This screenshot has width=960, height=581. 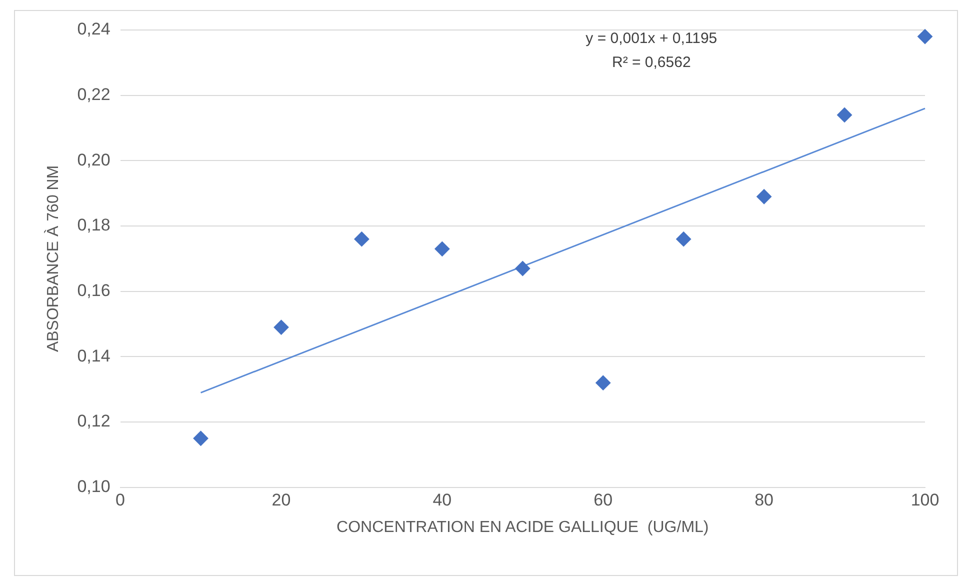 What do you see at coordinates (522, 527) in the screenshot?
I see `x-axis-title: CONCENTRATION EN ACIDE GALLIQUE (UG/ML)` at bounding box center [522, 527].